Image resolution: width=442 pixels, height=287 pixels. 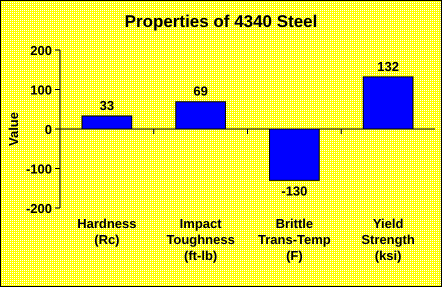 I want to click on x-tick-label: Impact Toughness (ft-lb), so click(x=200, y=239).